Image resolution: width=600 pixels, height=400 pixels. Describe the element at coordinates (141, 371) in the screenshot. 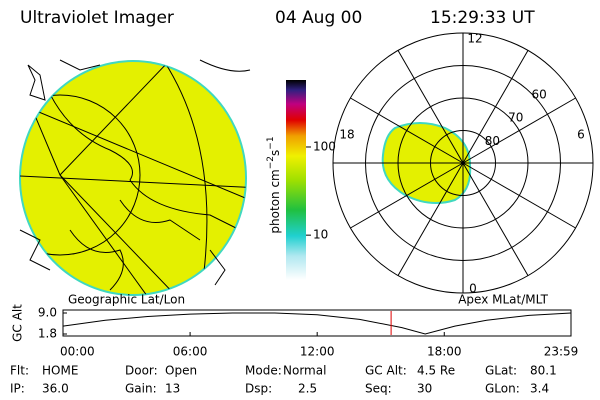

I see `field-label: Door:` at that location.